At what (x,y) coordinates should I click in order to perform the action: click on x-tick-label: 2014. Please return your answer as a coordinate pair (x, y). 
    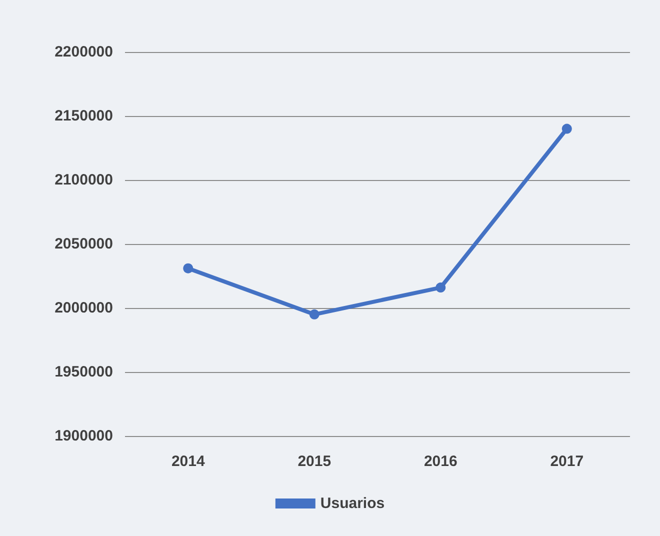
    Looking at the image, I should click on (188, 461).